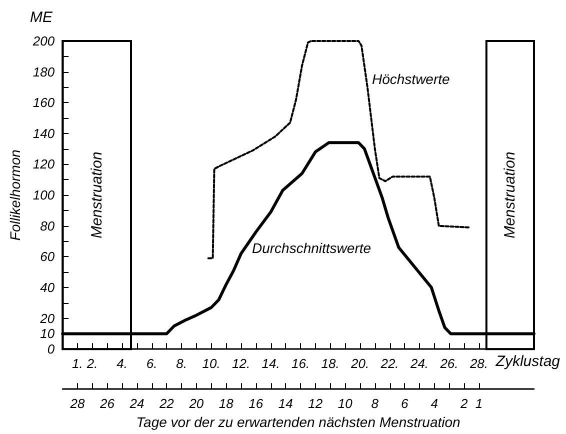  I want to click on x-tick-label: 4., so click(122, 364).